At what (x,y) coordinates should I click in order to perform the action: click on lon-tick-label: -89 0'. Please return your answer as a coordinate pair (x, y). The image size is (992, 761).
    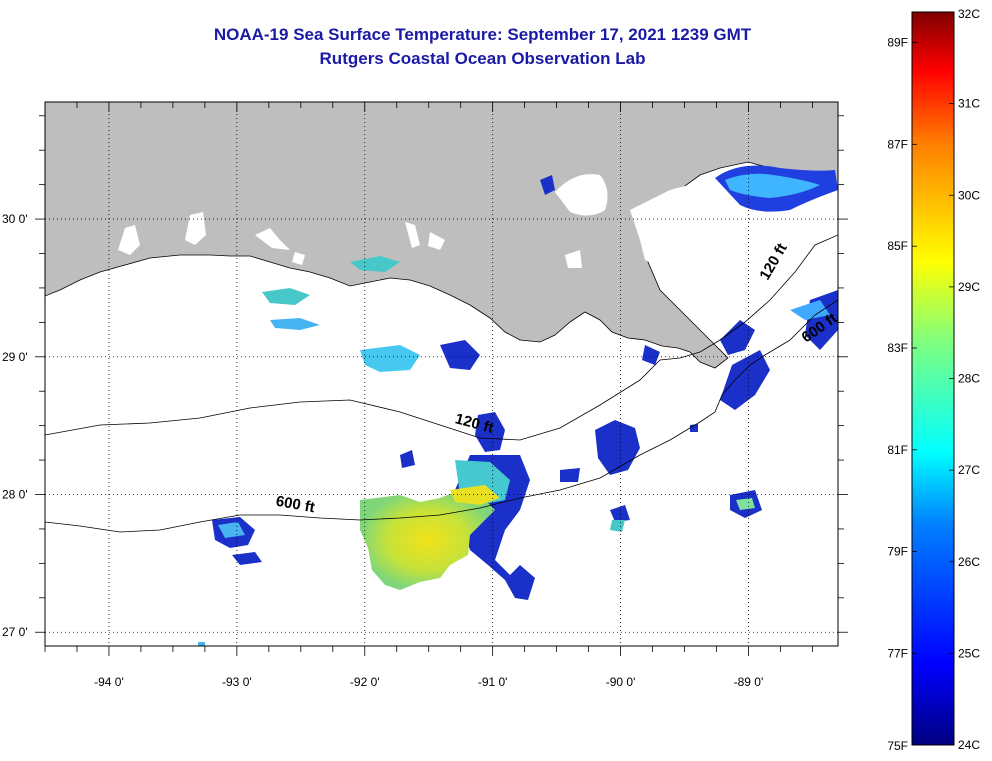
    Looking at the image, I should click on (749, 682).